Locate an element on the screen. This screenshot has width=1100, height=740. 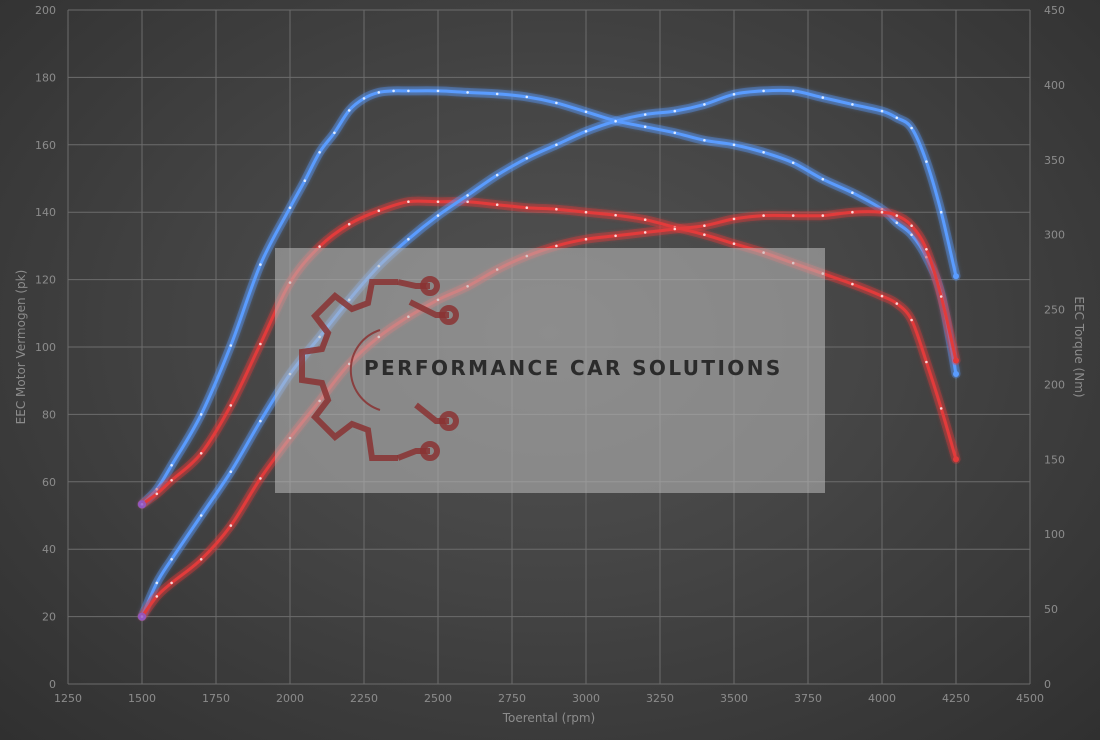
y-left-tick-label: 160 is located at coordinates (45, 145).